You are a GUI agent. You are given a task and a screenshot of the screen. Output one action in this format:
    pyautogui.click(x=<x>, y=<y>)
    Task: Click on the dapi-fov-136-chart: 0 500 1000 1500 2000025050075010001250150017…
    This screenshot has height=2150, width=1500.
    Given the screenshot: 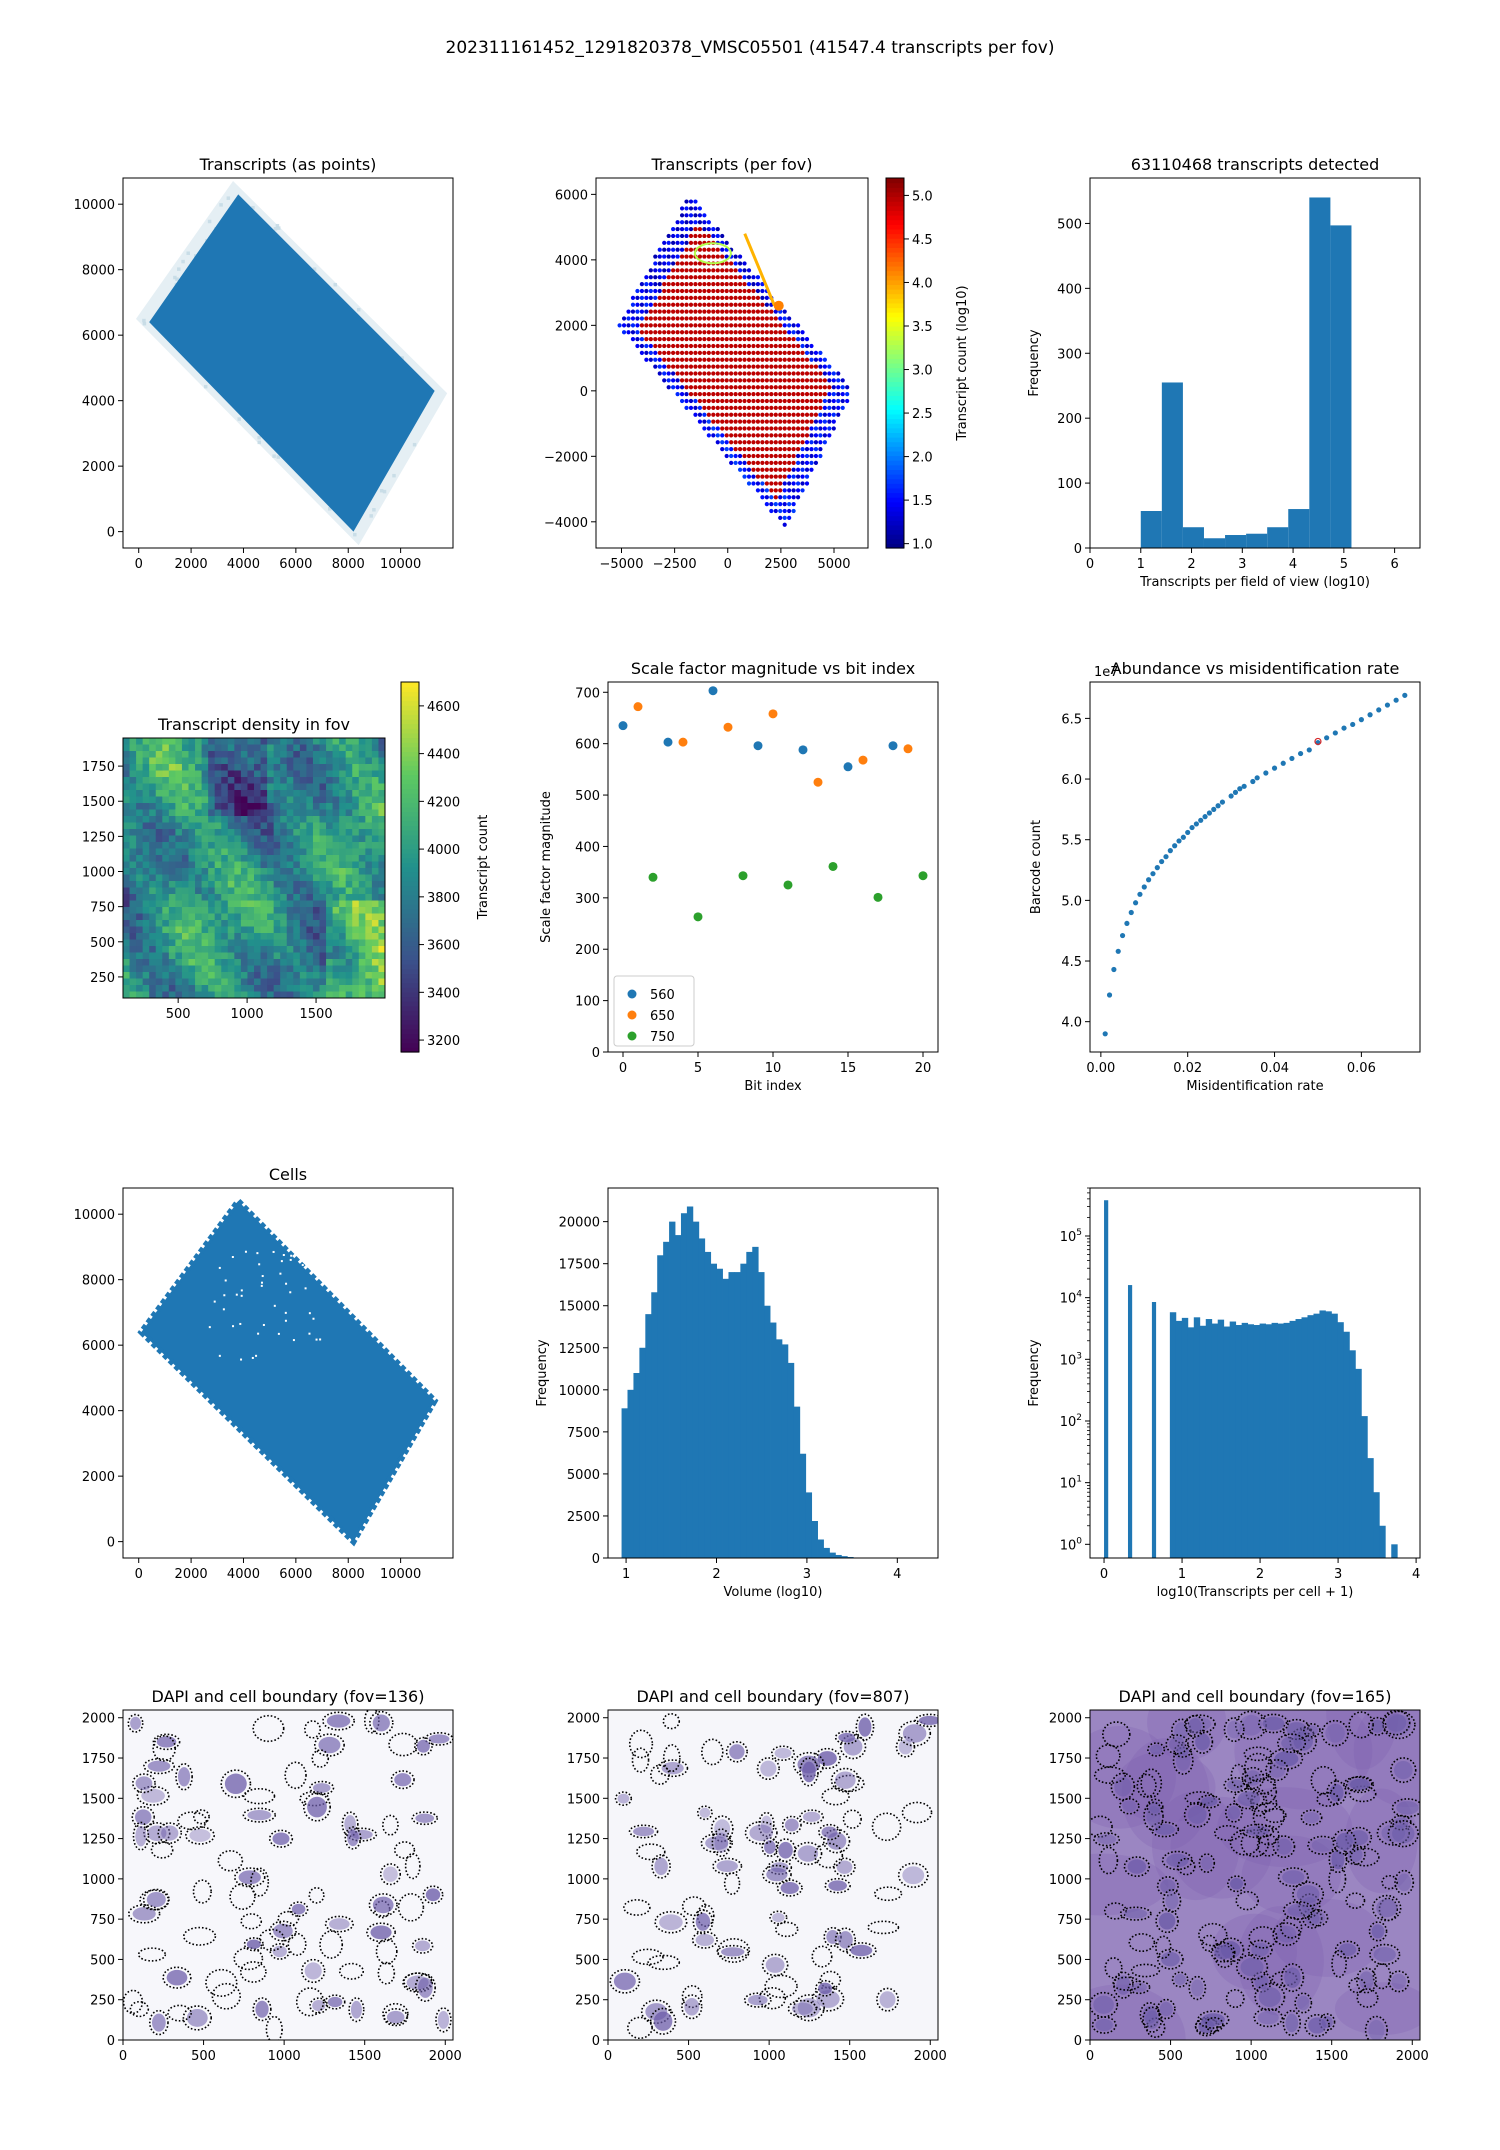 What is the action you would take?
    pyautogui.click(x=272, y=1875)
    